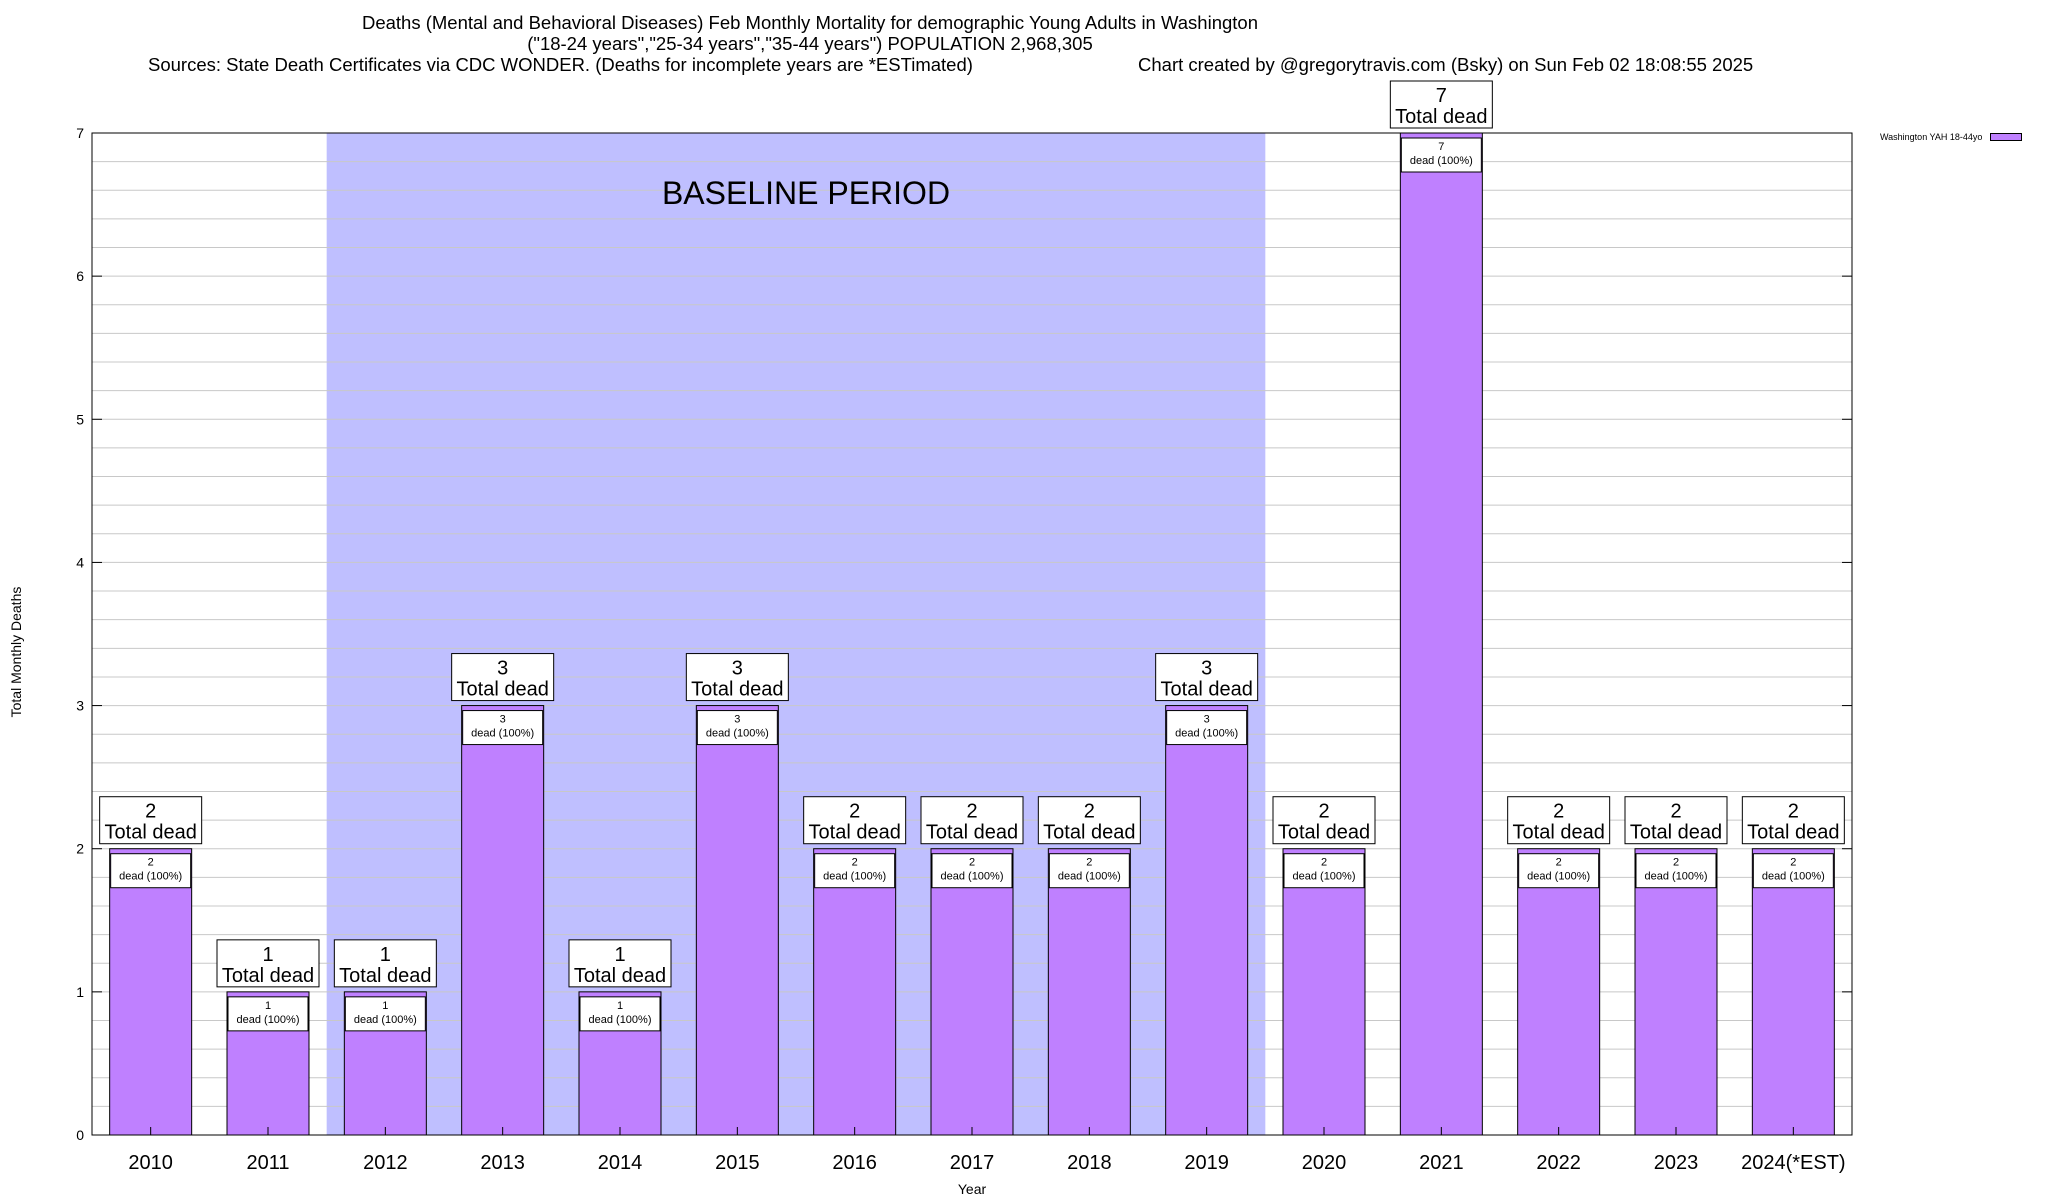  What do you see at coordinates (1676, 1163) in the screenshot?
I see `x-tick-label: 2023` at bounding box center [1676, 1163].